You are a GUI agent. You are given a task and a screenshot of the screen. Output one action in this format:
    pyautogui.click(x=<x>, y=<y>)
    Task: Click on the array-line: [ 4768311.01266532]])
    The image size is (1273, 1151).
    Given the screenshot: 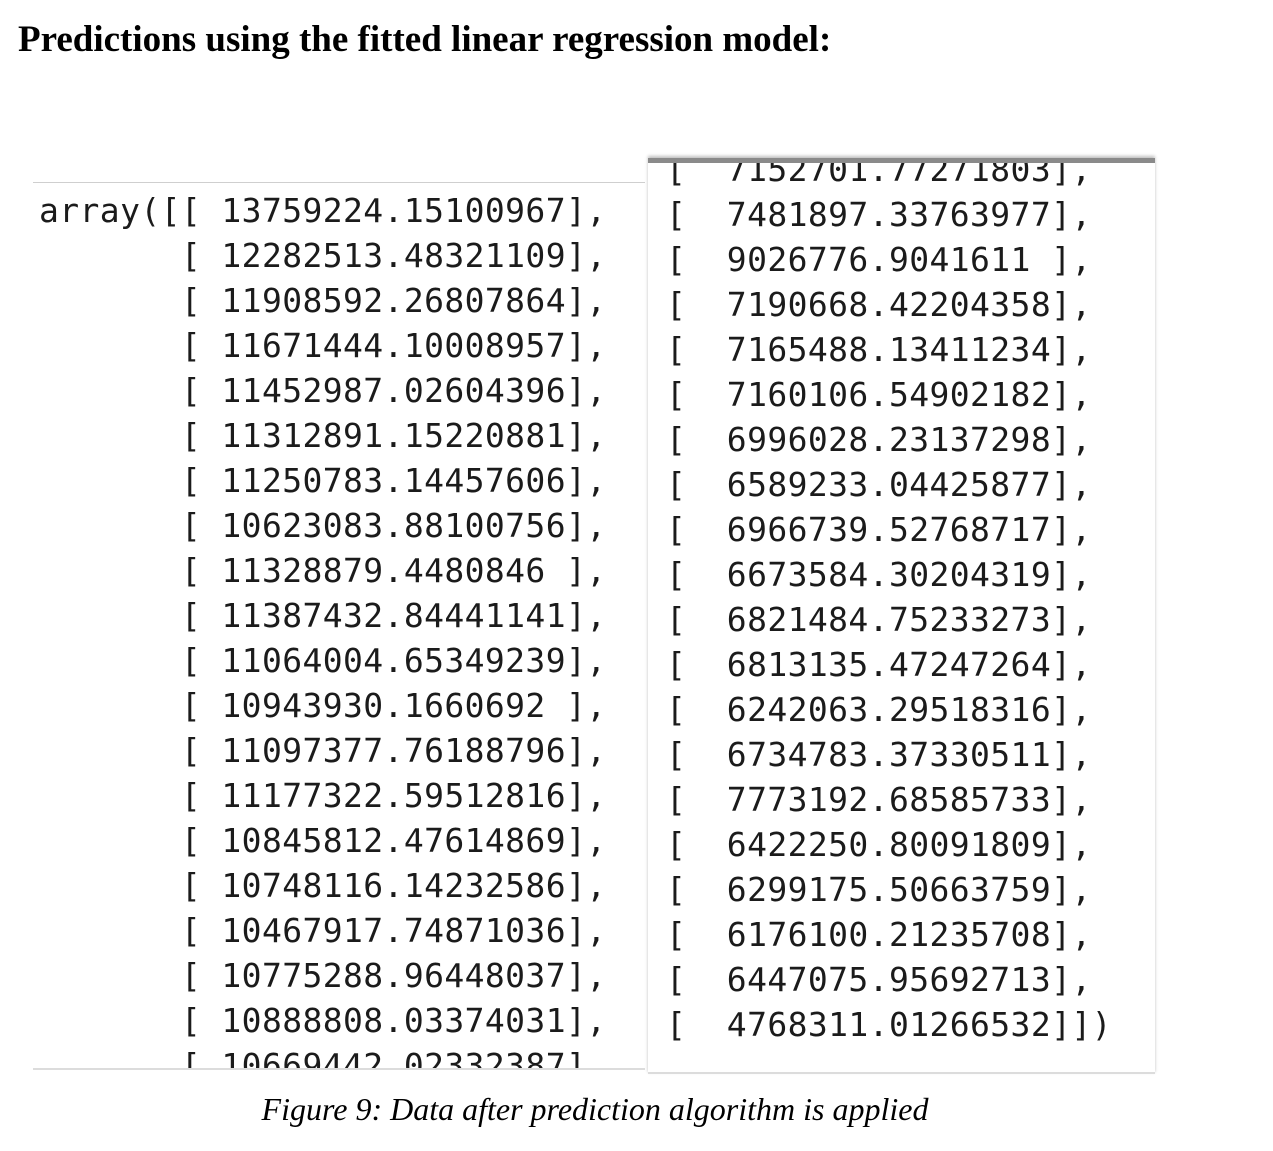 What is the action you would take?
    pyautogui.click(x=889, y=1024)
    